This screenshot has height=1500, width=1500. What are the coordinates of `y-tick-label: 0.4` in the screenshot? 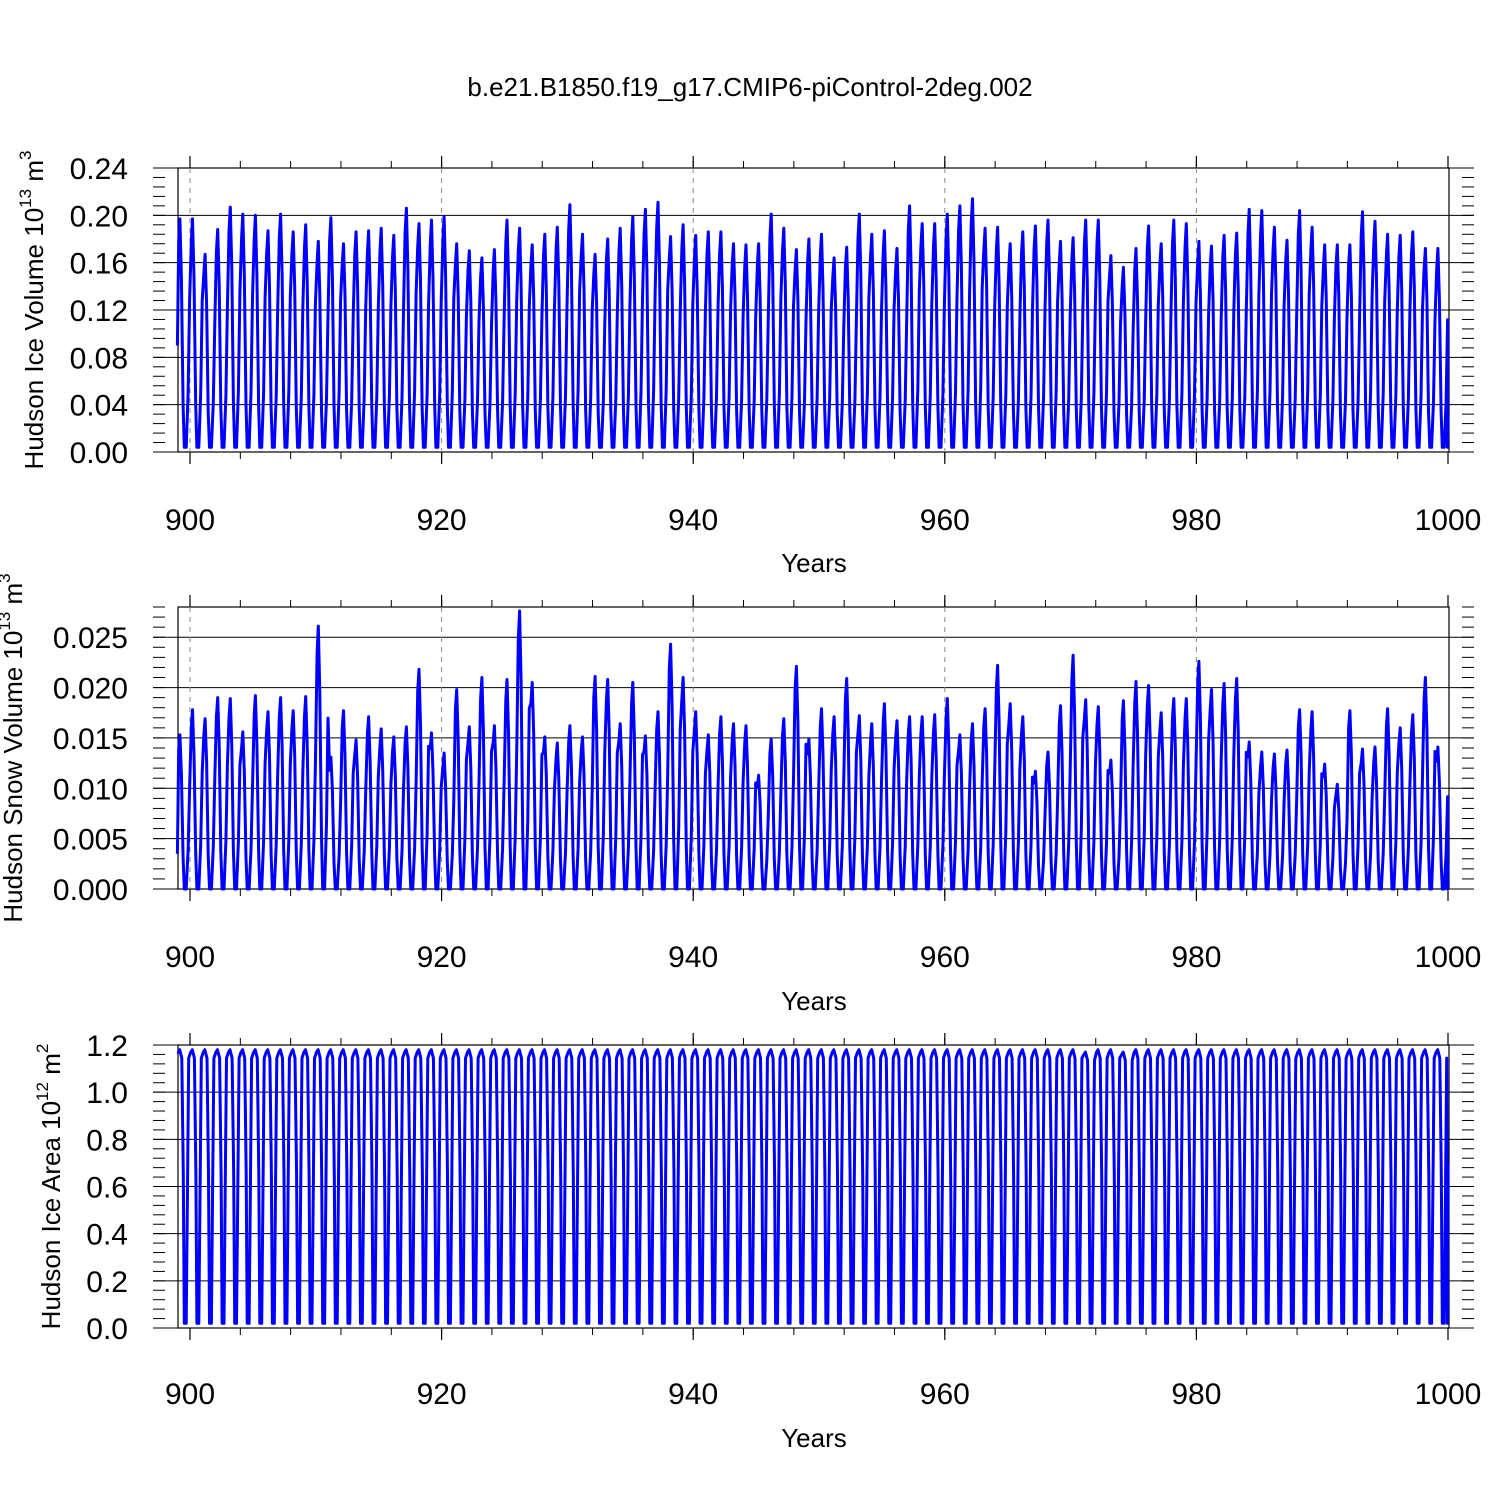 It's located at (107, 1235).